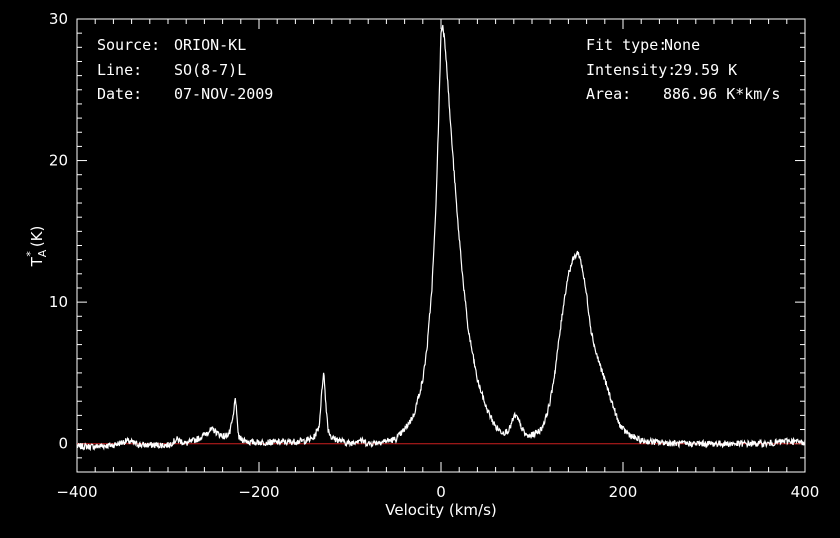  Describe the element at coordinates (623, 492) in the screenshot. I see `x-tick-label: 200` at that location.